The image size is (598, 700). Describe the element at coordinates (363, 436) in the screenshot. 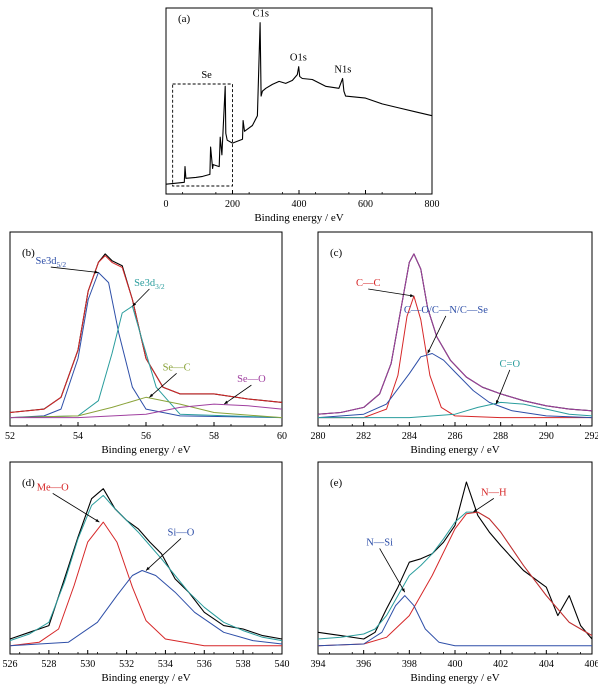

I see `x-tick-label: 282` at that location.